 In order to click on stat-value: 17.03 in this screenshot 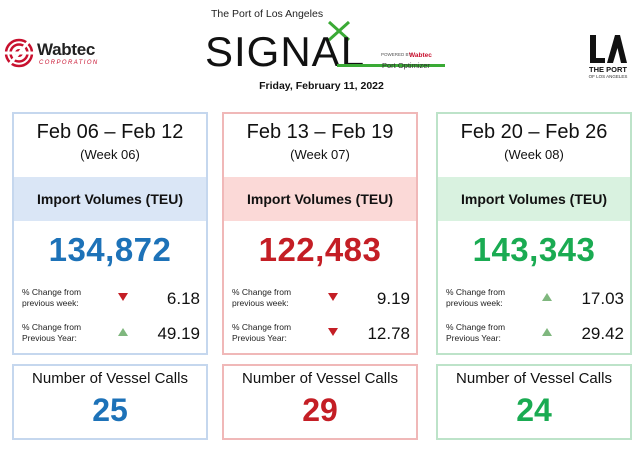, I will do `click(602, 298)`.